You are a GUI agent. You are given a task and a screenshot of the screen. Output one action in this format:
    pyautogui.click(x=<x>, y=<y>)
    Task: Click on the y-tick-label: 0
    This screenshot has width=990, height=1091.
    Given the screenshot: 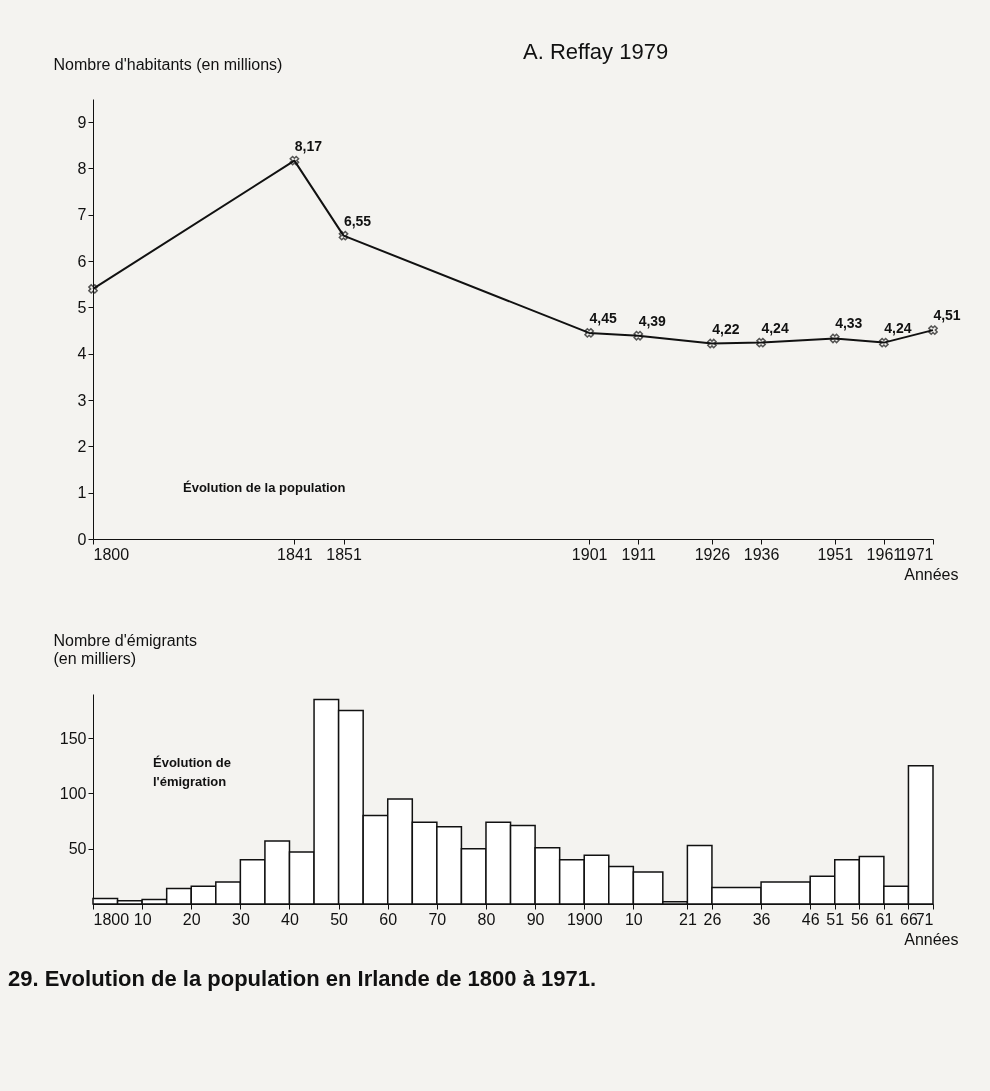 What is the action you would take?
    pyautogui.click(x=82, y=539)
    